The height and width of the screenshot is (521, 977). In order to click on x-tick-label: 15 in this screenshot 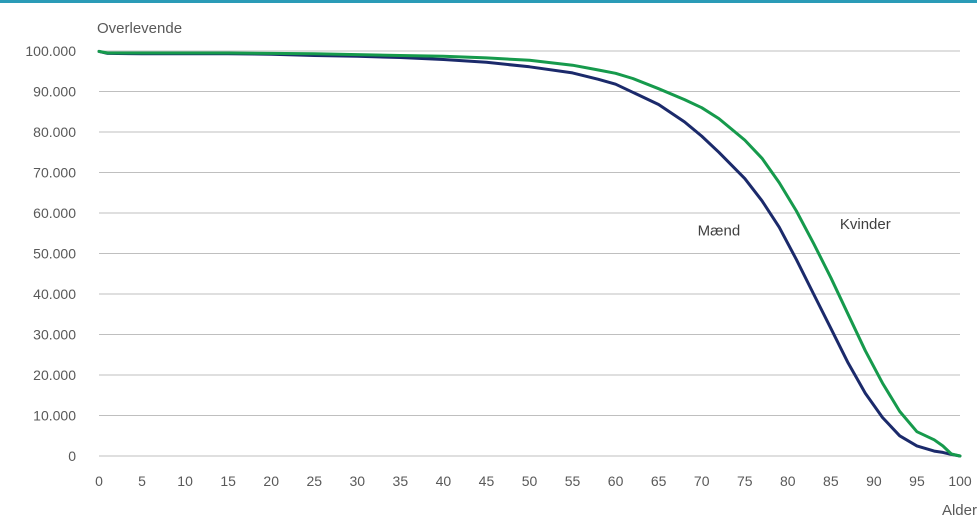, I will do `click(228, 481)`.